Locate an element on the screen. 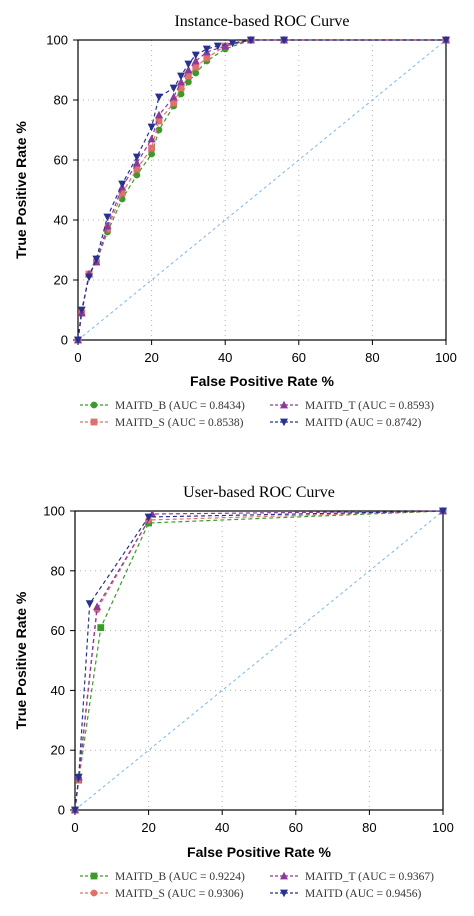  legend-entry: MAITD_B (AUC = 0.8434) is located at coordinates (180, 406).